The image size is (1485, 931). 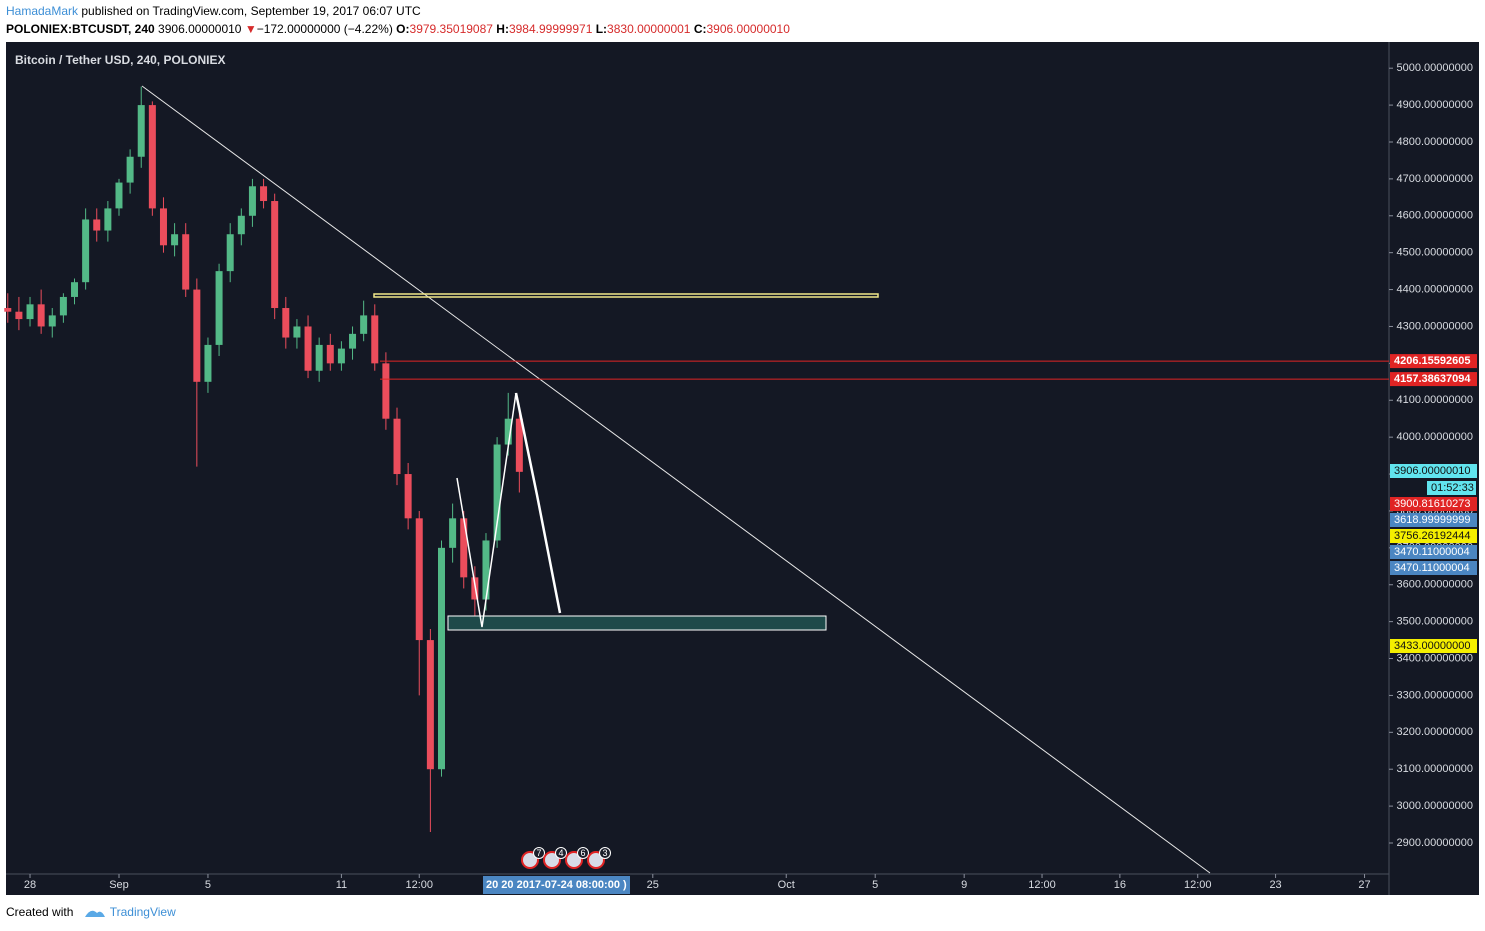 I want to click on y-tick-label: 3500.00000000, so click(x=1435, y=622).